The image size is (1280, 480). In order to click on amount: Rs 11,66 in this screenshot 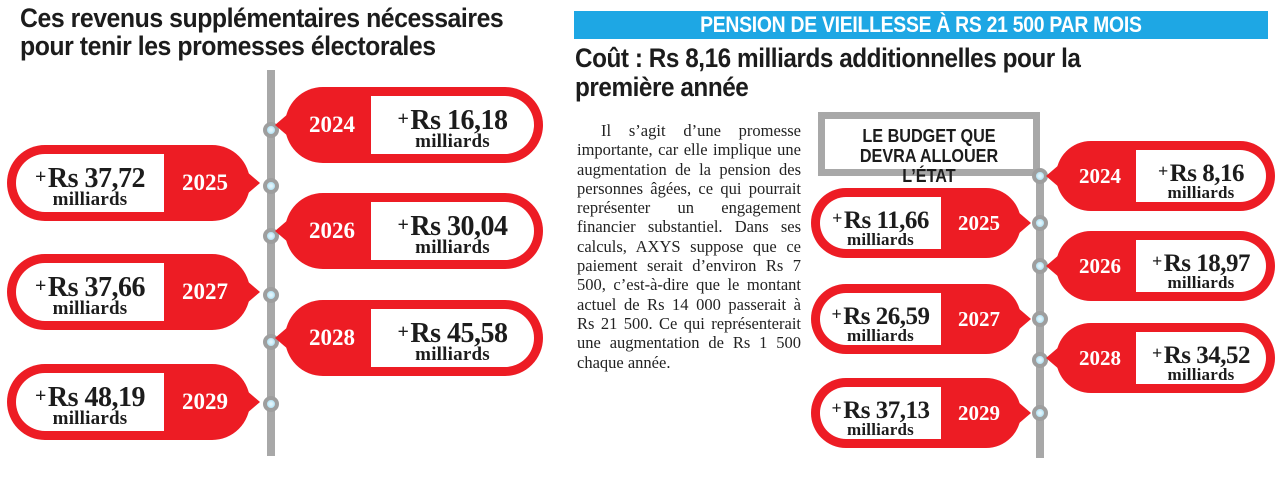, I will do `click(886, 220)`.